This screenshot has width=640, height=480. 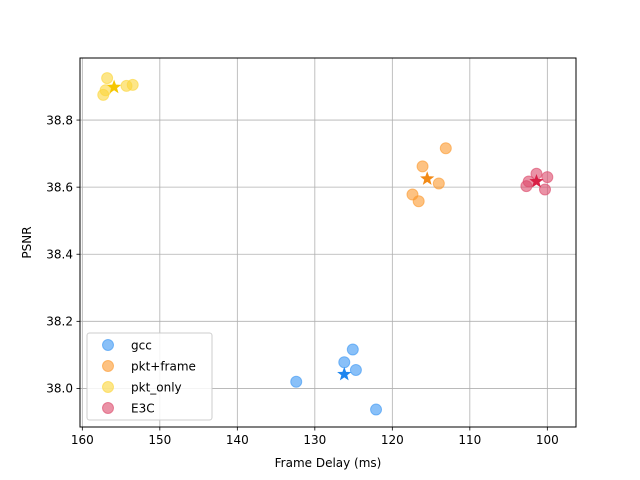 What do you see at coordinates (141, 345) in the screenshot?
I see `legend-label: gcc` at bounding box center [141, 345].